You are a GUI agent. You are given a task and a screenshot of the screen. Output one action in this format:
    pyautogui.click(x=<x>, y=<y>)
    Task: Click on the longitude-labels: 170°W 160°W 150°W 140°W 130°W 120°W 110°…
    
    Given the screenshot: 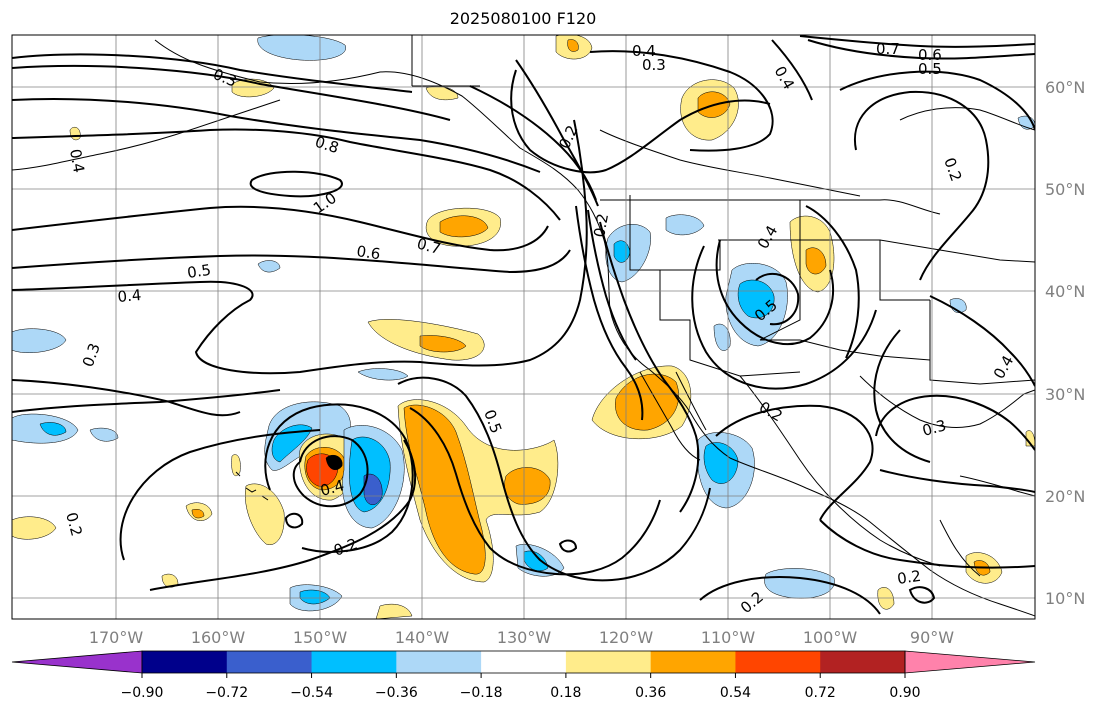 What is the action you would take?
    pyautogui.click(x=521, y=637)
    